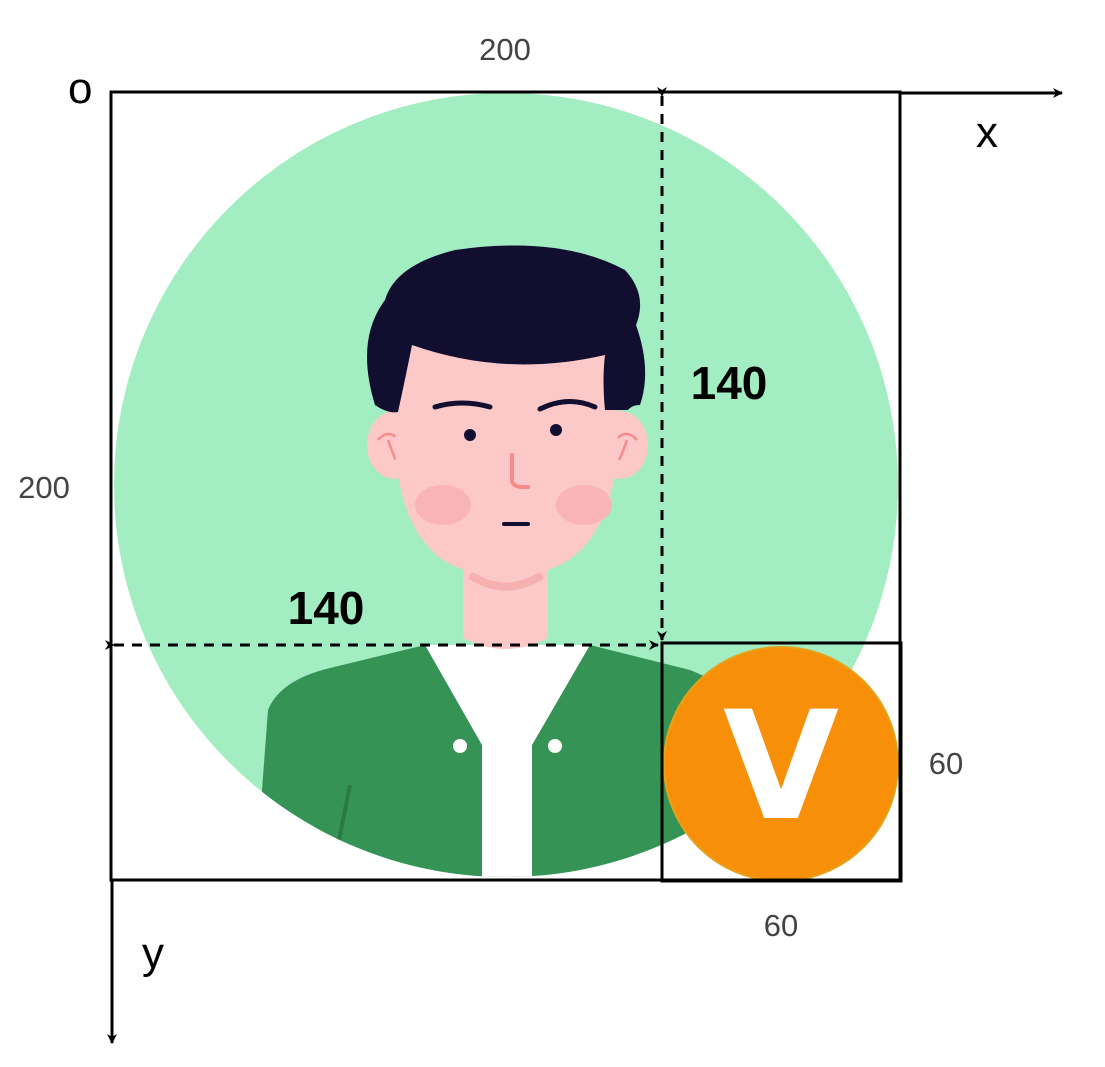  I want to click on badge-box, so click(781, 762).